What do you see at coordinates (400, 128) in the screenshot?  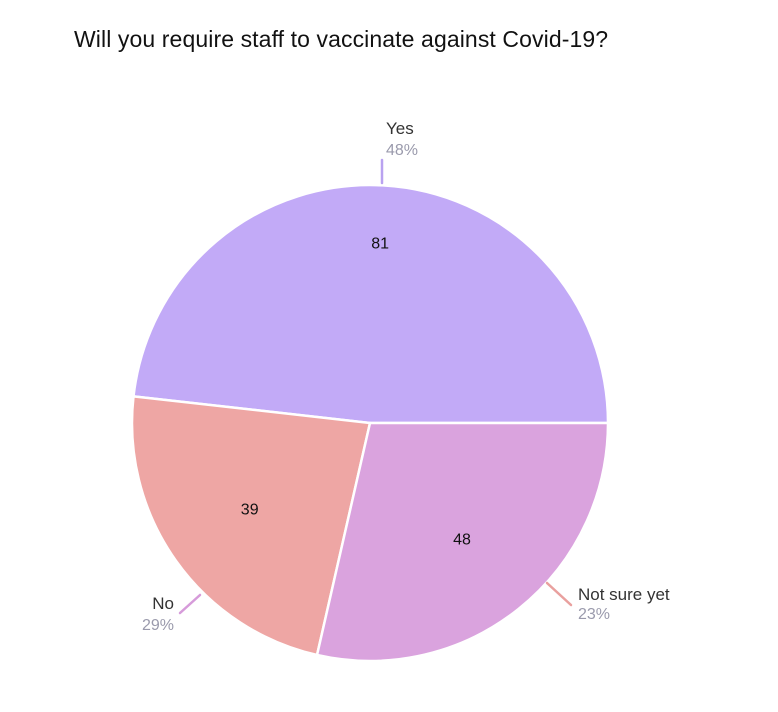 I see `slice-category-label: Yes` at bounding box center [400, 128].